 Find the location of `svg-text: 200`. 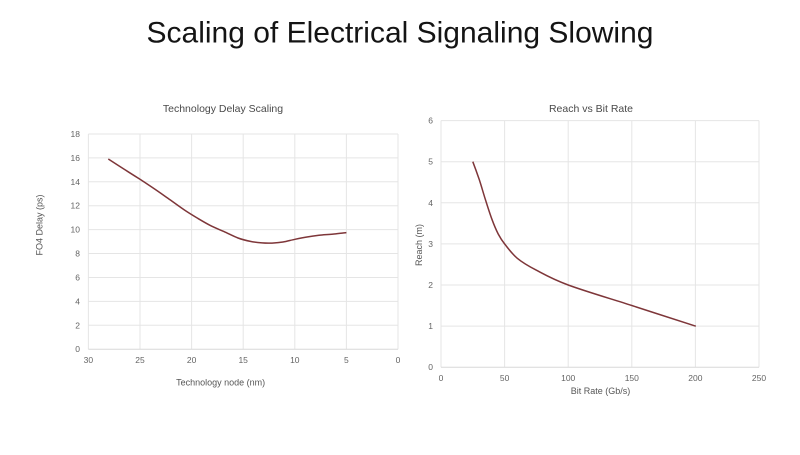

svg-text: 200 is located at coordinates (695, 378).